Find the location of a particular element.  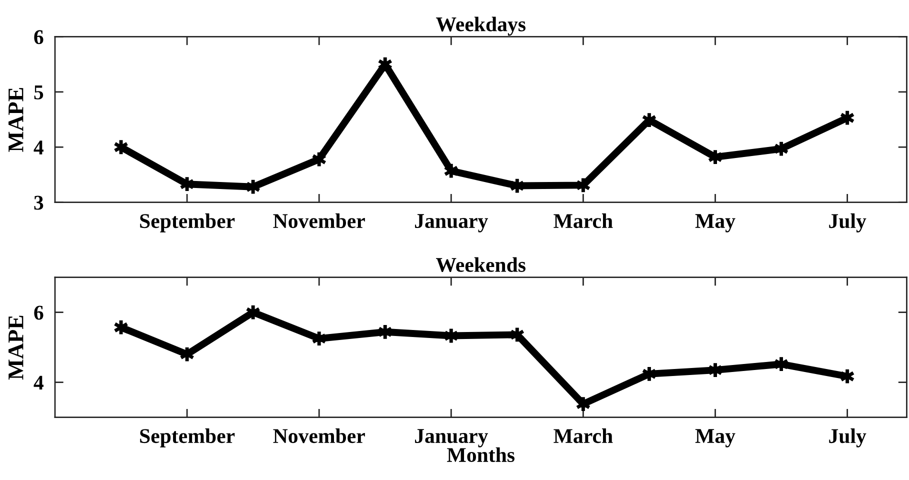

chart-title: Weekdays is located at coordinates (481, 26).